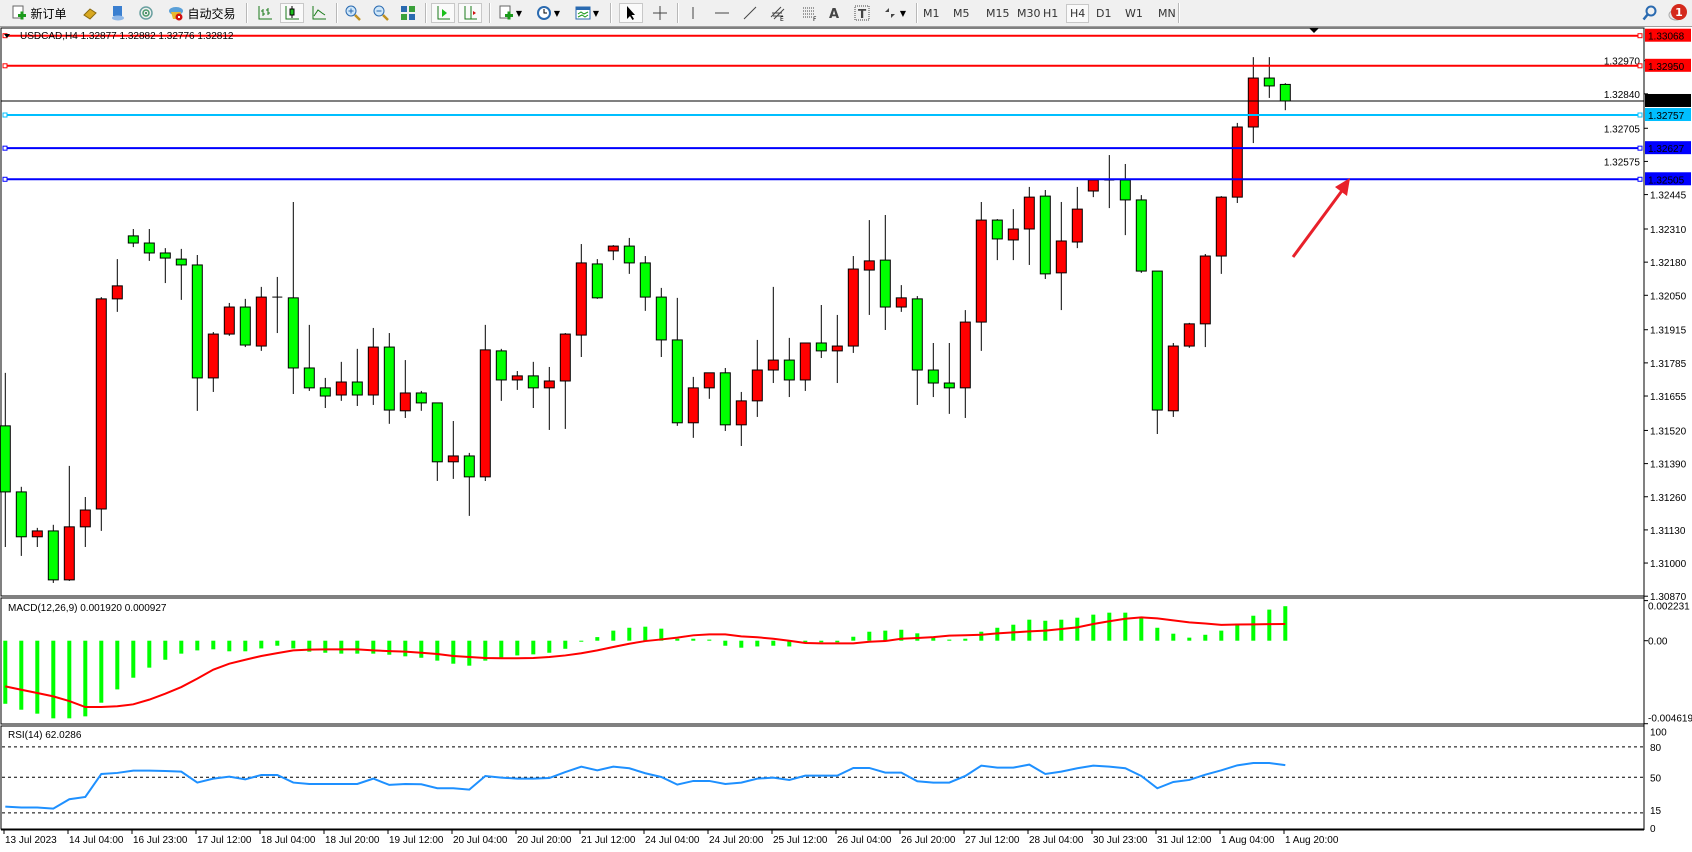 This screenshot has width=1692, height=852. I want to click on timeframe-m1: M1, so click(931, 13).